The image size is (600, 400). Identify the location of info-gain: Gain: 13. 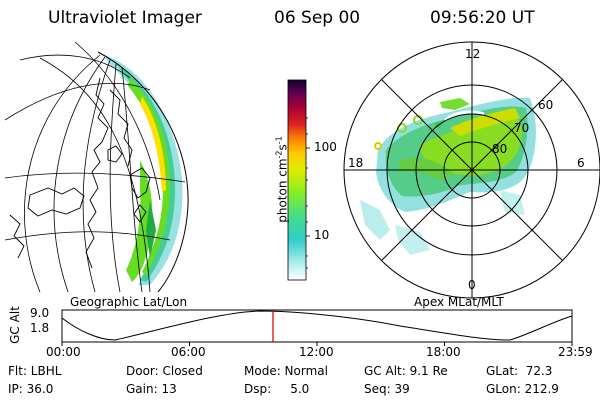
(151, 389).